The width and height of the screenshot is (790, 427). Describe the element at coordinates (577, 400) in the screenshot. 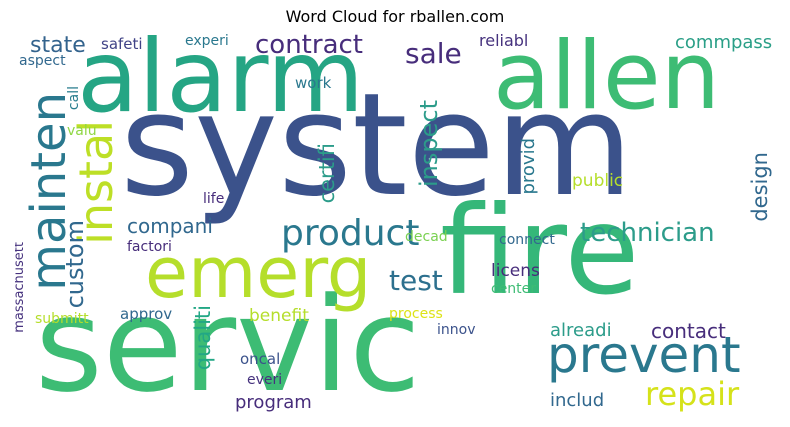

I see `word-includ: includ` at that location.